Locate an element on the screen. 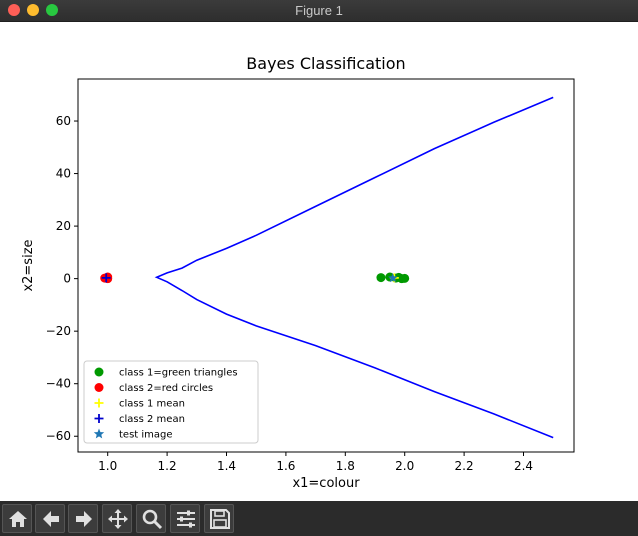 The height and width of the screenshot is (536, 638). legend-entry: class 1 mean is located at coordinates (152, 404).